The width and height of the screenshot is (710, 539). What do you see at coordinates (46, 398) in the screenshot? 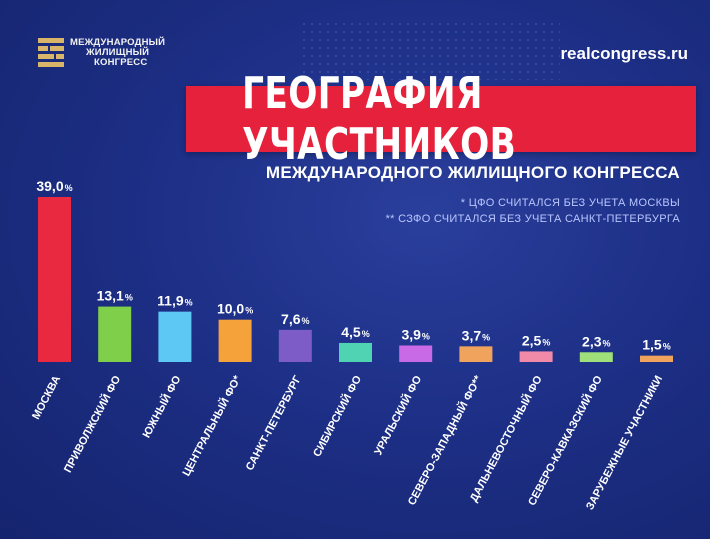
I see `category-label-0: МОСКВА` at bounding box center [46, 398].